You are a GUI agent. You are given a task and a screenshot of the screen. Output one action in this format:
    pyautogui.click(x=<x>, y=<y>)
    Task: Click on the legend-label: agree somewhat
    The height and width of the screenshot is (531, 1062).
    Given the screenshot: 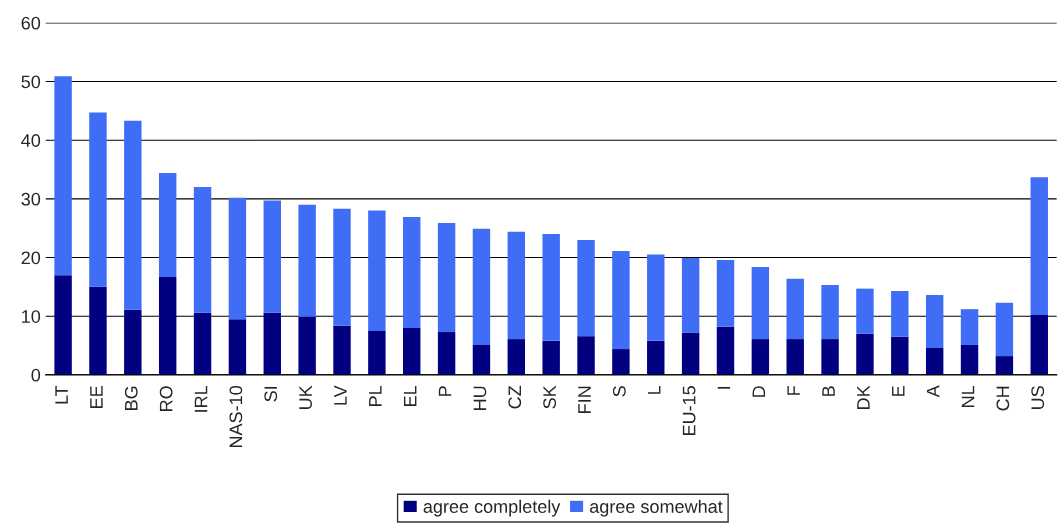 What is the action you would take?
    pyautogui.click(x=656, y=508)
    